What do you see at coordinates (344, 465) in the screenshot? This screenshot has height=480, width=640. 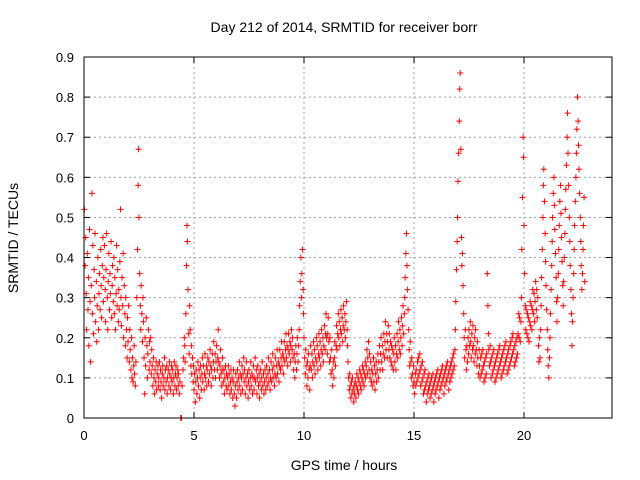 I see `x-axis-label: GPS time / hours` at bounding box center [344, 465].